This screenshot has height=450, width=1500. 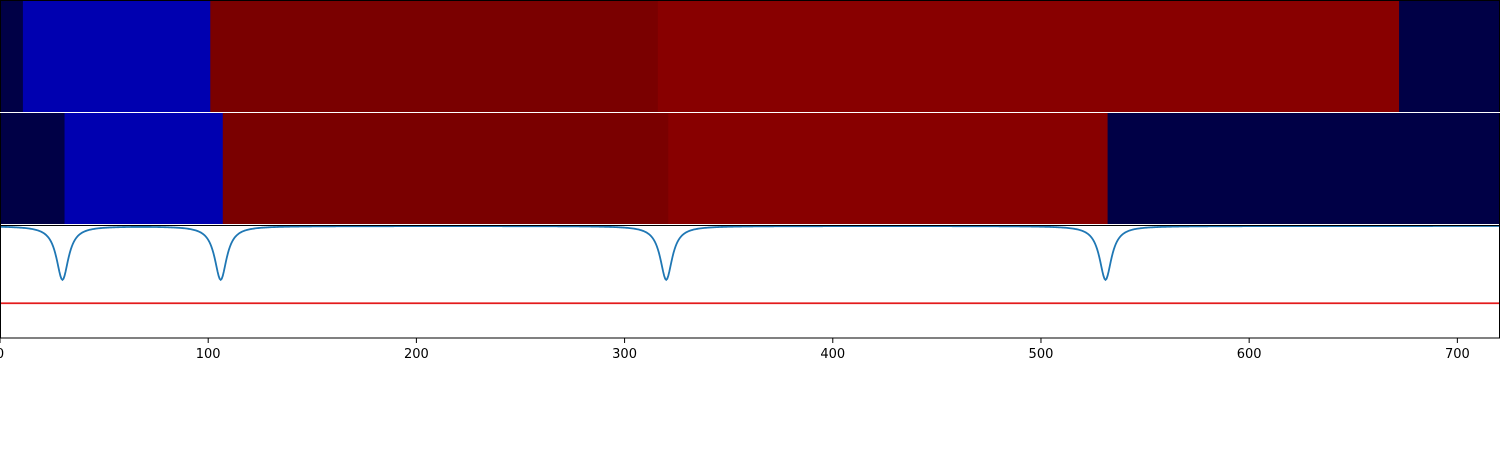 I want to click on signal-line, so click(x=749, y=253).